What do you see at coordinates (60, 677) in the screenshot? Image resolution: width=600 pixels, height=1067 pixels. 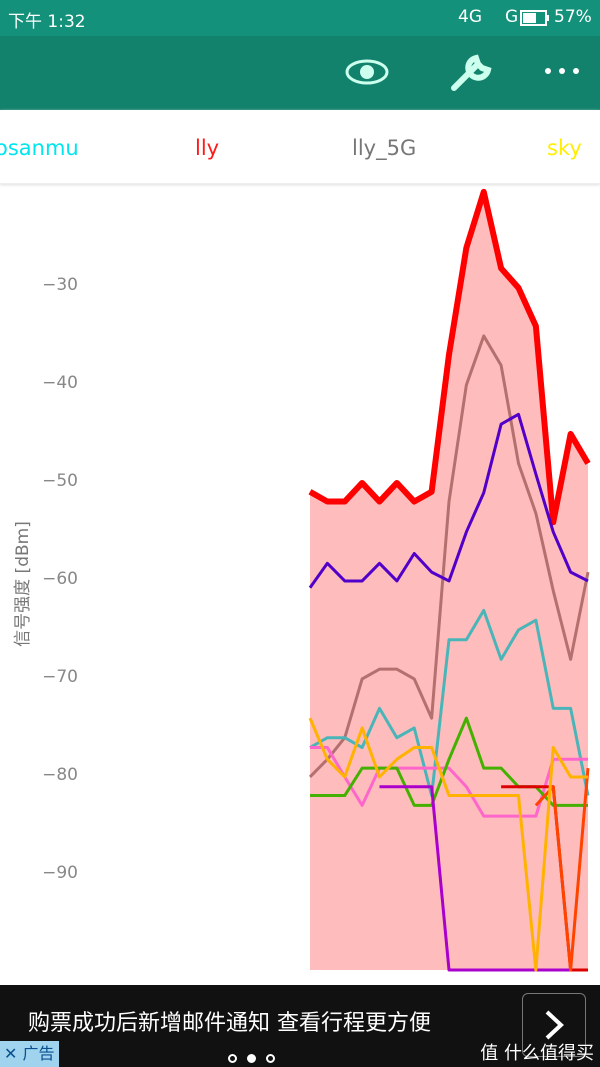 I see `y-tick-label: −70` at bounding box center [60, 677].